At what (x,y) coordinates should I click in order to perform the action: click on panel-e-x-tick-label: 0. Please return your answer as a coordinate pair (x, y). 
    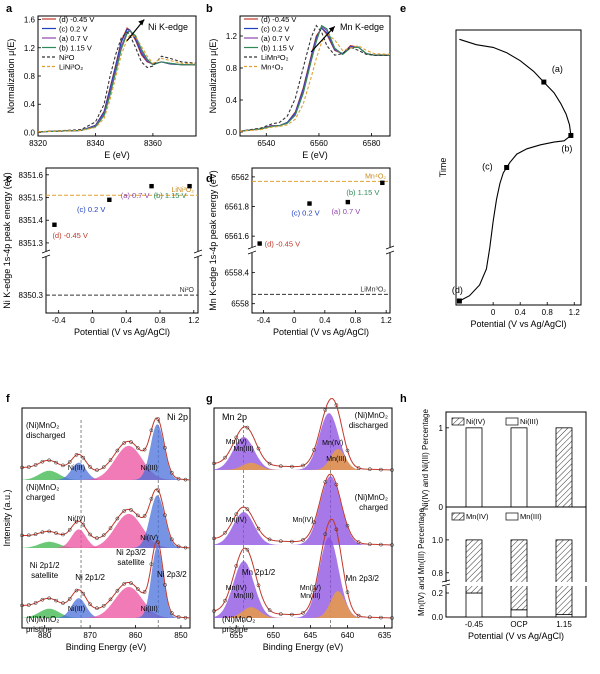
    Looking at the image, I should click on (493, 312).